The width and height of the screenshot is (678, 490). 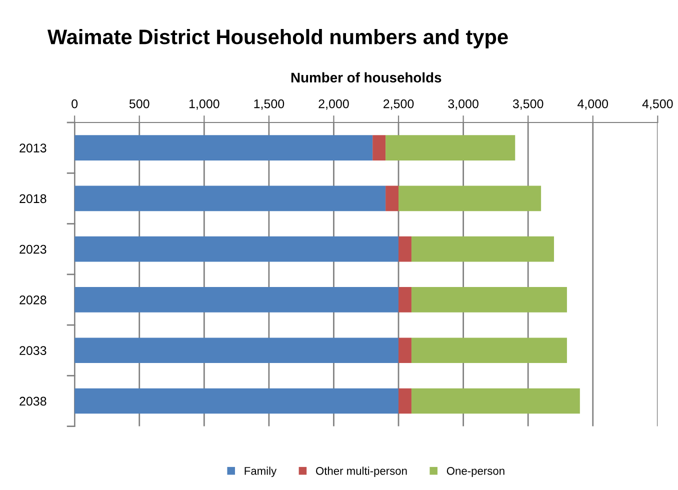 I want to click on x-tick-label: 500, so click(x=139, y=103).